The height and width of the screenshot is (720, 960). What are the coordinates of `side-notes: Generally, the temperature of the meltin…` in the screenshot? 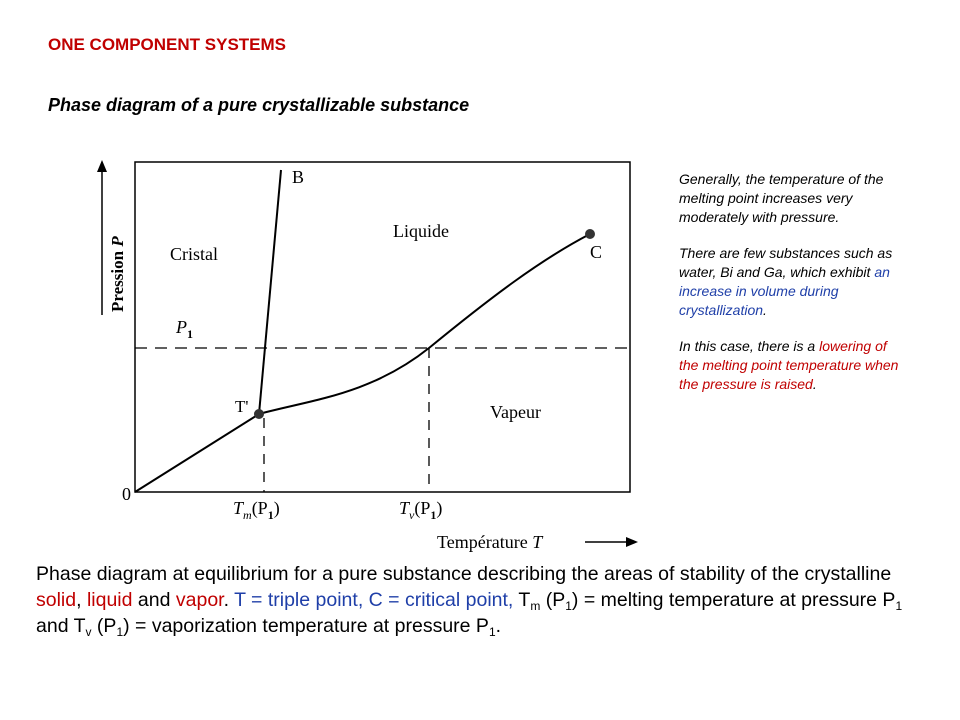 It's located at (794, 290).